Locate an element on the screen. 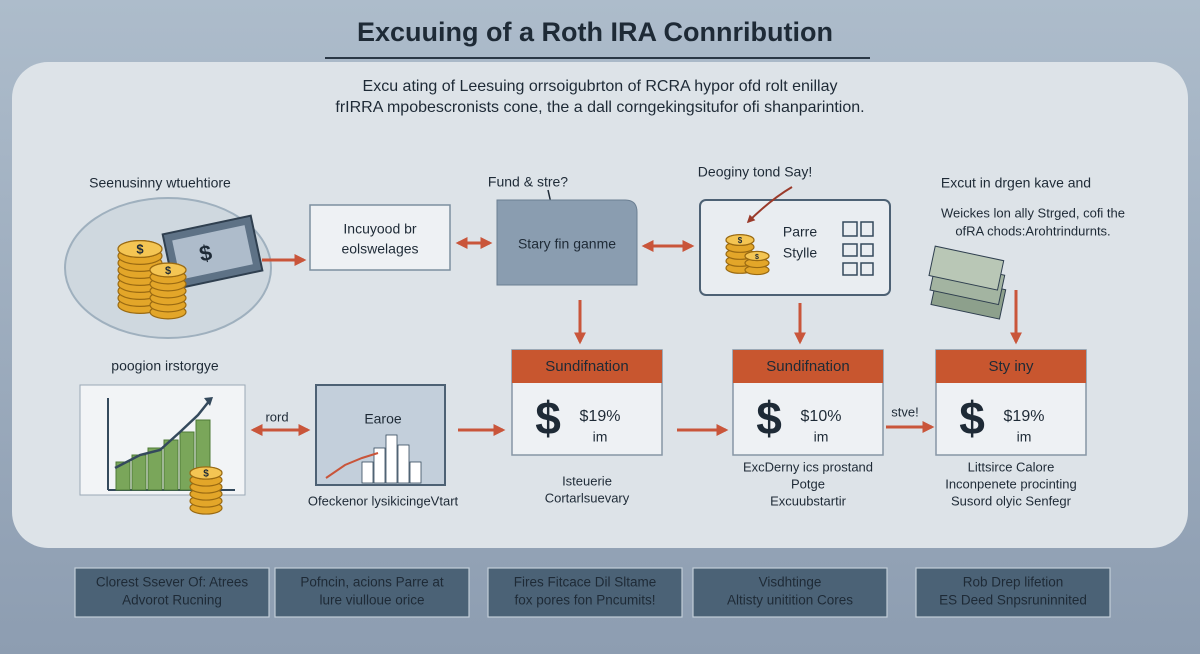 This screenshot has width=1200, height=654. card-note: Susord olyic Senfegr is located at coordinates (1011, 500).